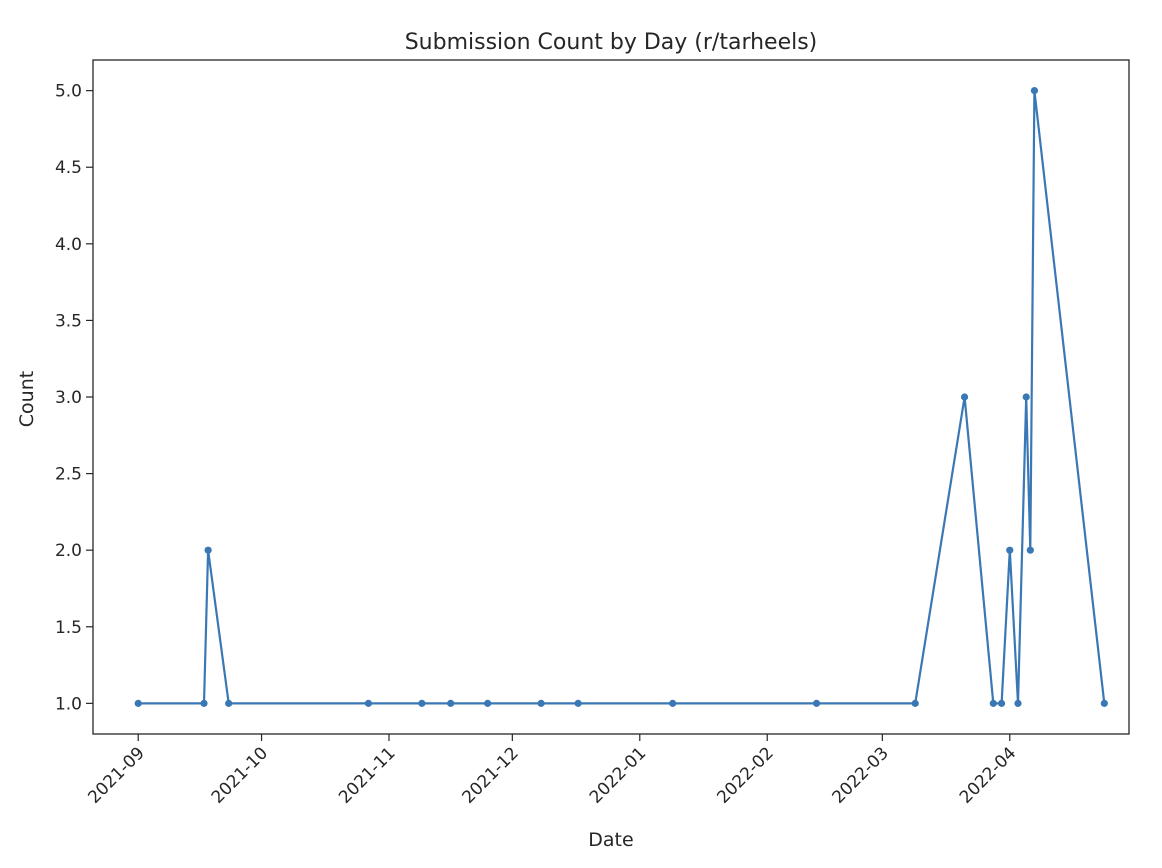 The width and height of the screenshot is (1162, 868). I want to click on y-tick-label: 1.5, so click(68, 628).